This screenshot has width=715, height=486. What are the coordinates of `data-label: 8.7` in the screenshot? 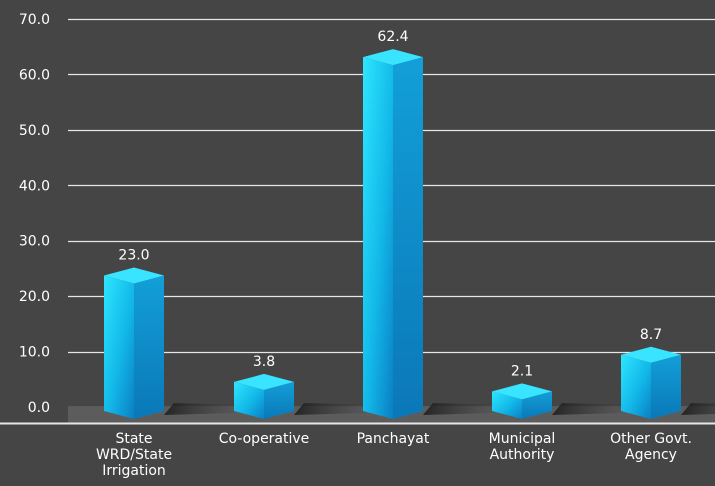 It's located at (651, 335).